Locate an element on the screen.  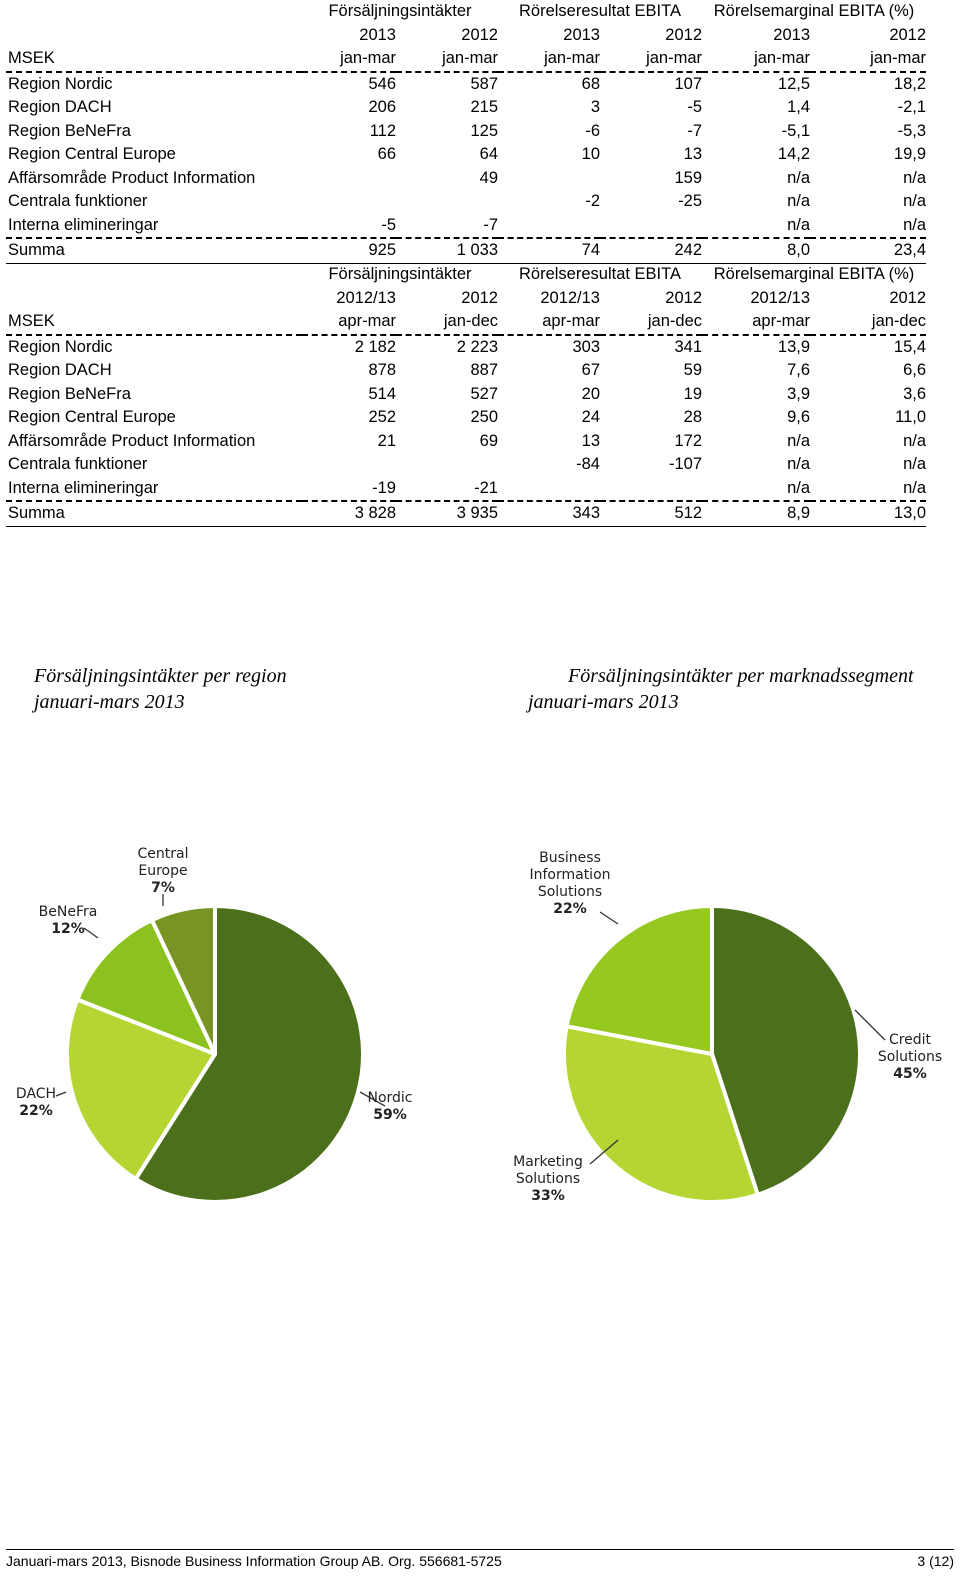
table-row: Region Central Europe 252 250 24 28 9,6 11,0 is located at coordinates (466, 418).